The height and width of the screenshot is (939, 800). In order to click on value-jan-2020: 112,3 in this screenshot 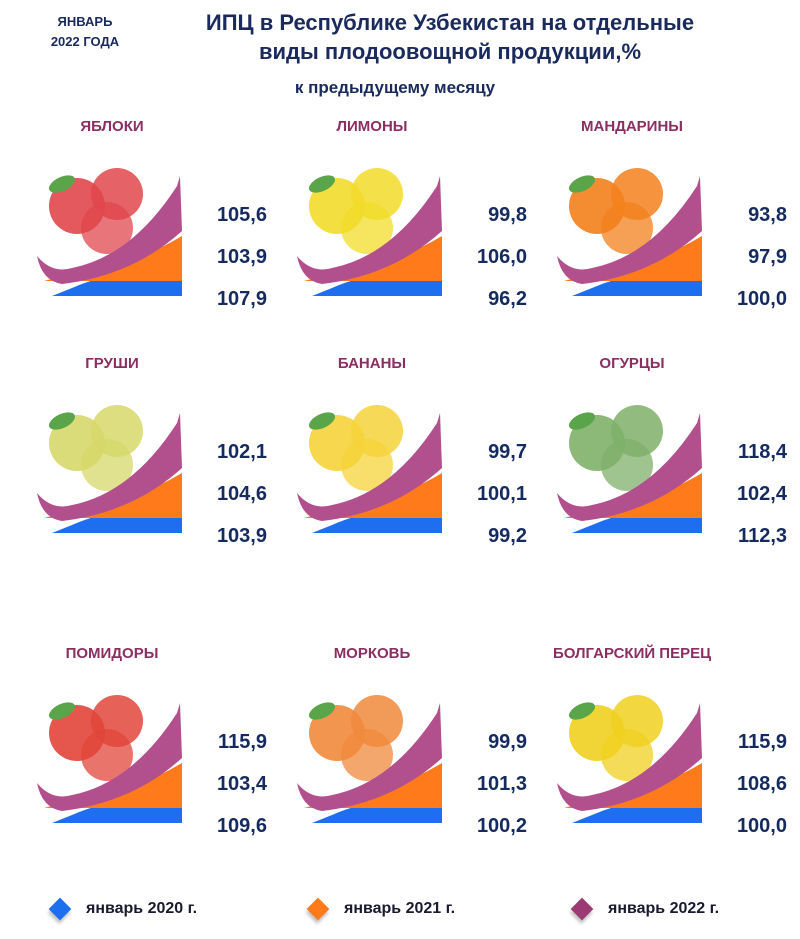, I will do `click(762, 536)`.